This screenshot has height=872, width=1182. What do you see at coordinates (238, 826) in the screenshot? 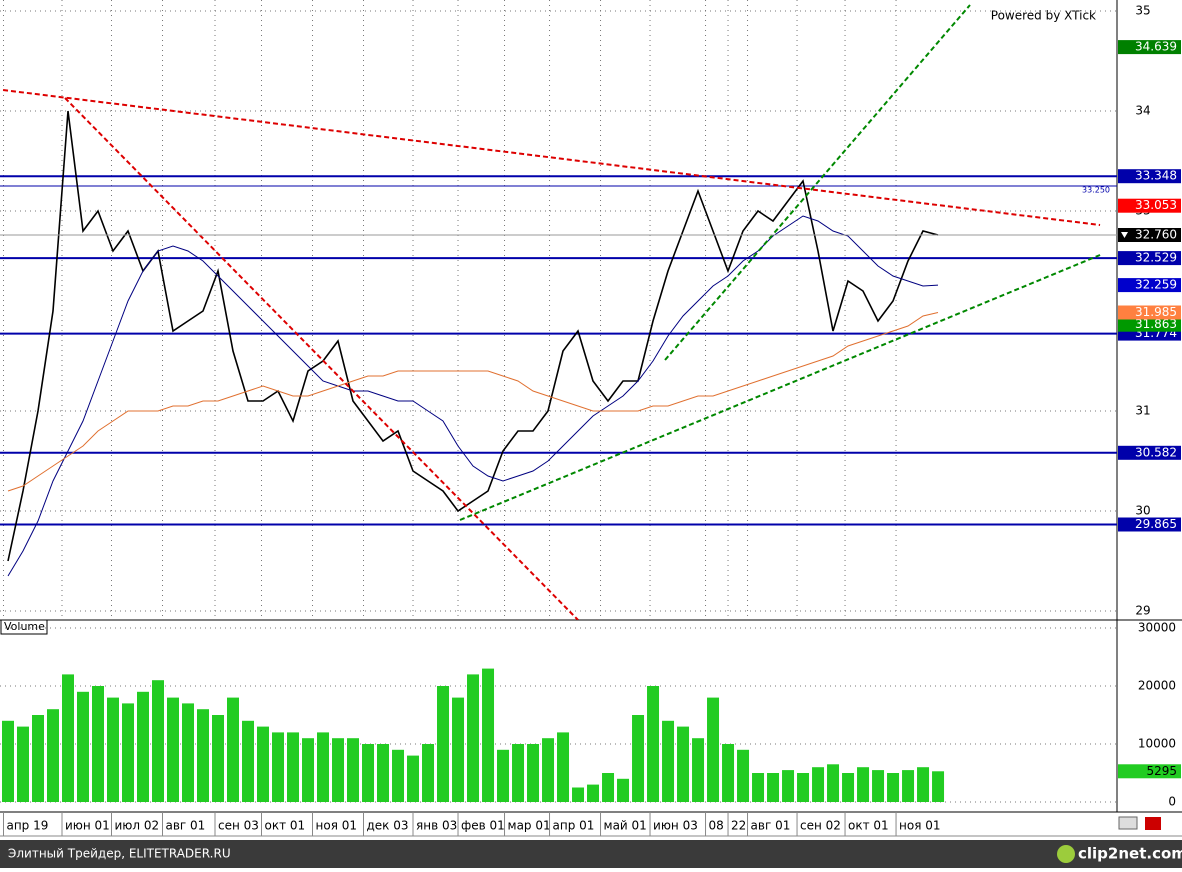
I see `x-tick-label: сен 03` at bounding box center [238, 826].